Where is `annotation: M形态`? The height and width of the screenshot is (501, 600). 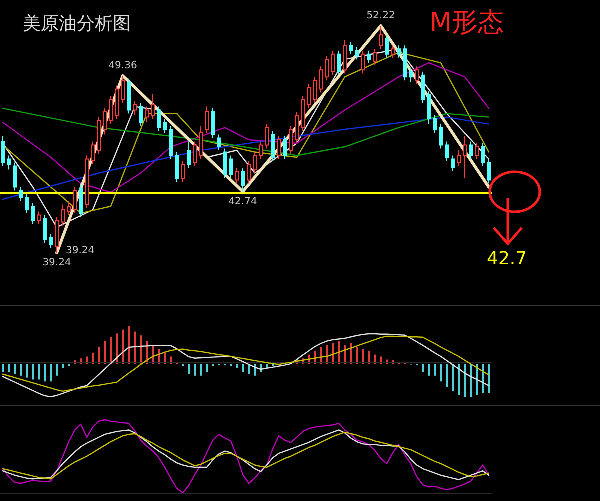 annotation: M形态 is located at coordinates (467, 23).